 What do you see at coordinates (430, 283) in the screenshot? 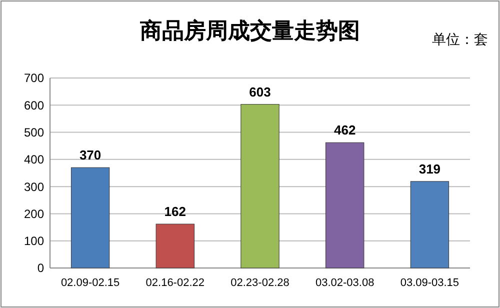
I see `x-tick-label: 03.09-03.15` at bounding box center [430, 283].